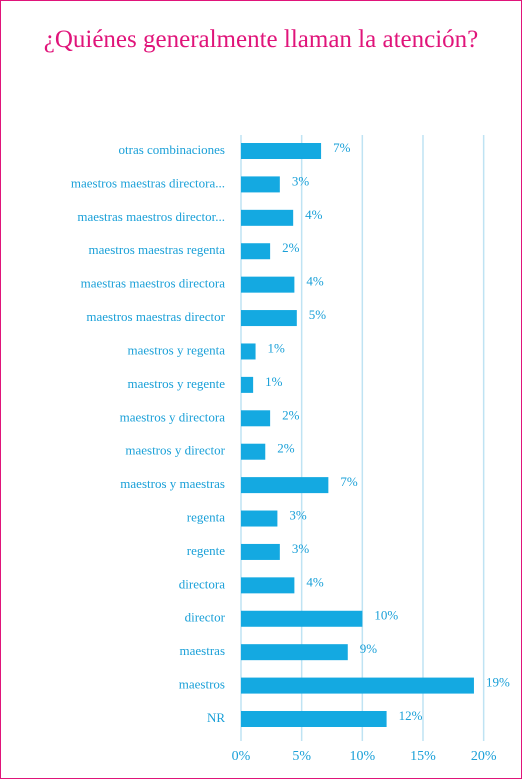 Image resolution: width=522 pixels, height=779 pixels. What do you see at coordinates (411, 715) in the screenshot?
I see `value-label: 12%` at bounding box center [411, 715].